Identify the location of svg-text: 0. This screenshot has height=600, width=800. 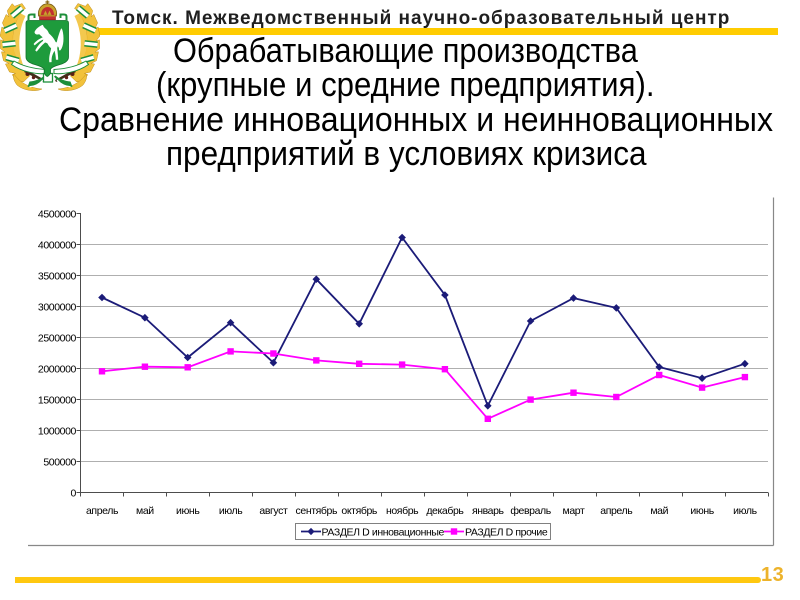
(74, 494).